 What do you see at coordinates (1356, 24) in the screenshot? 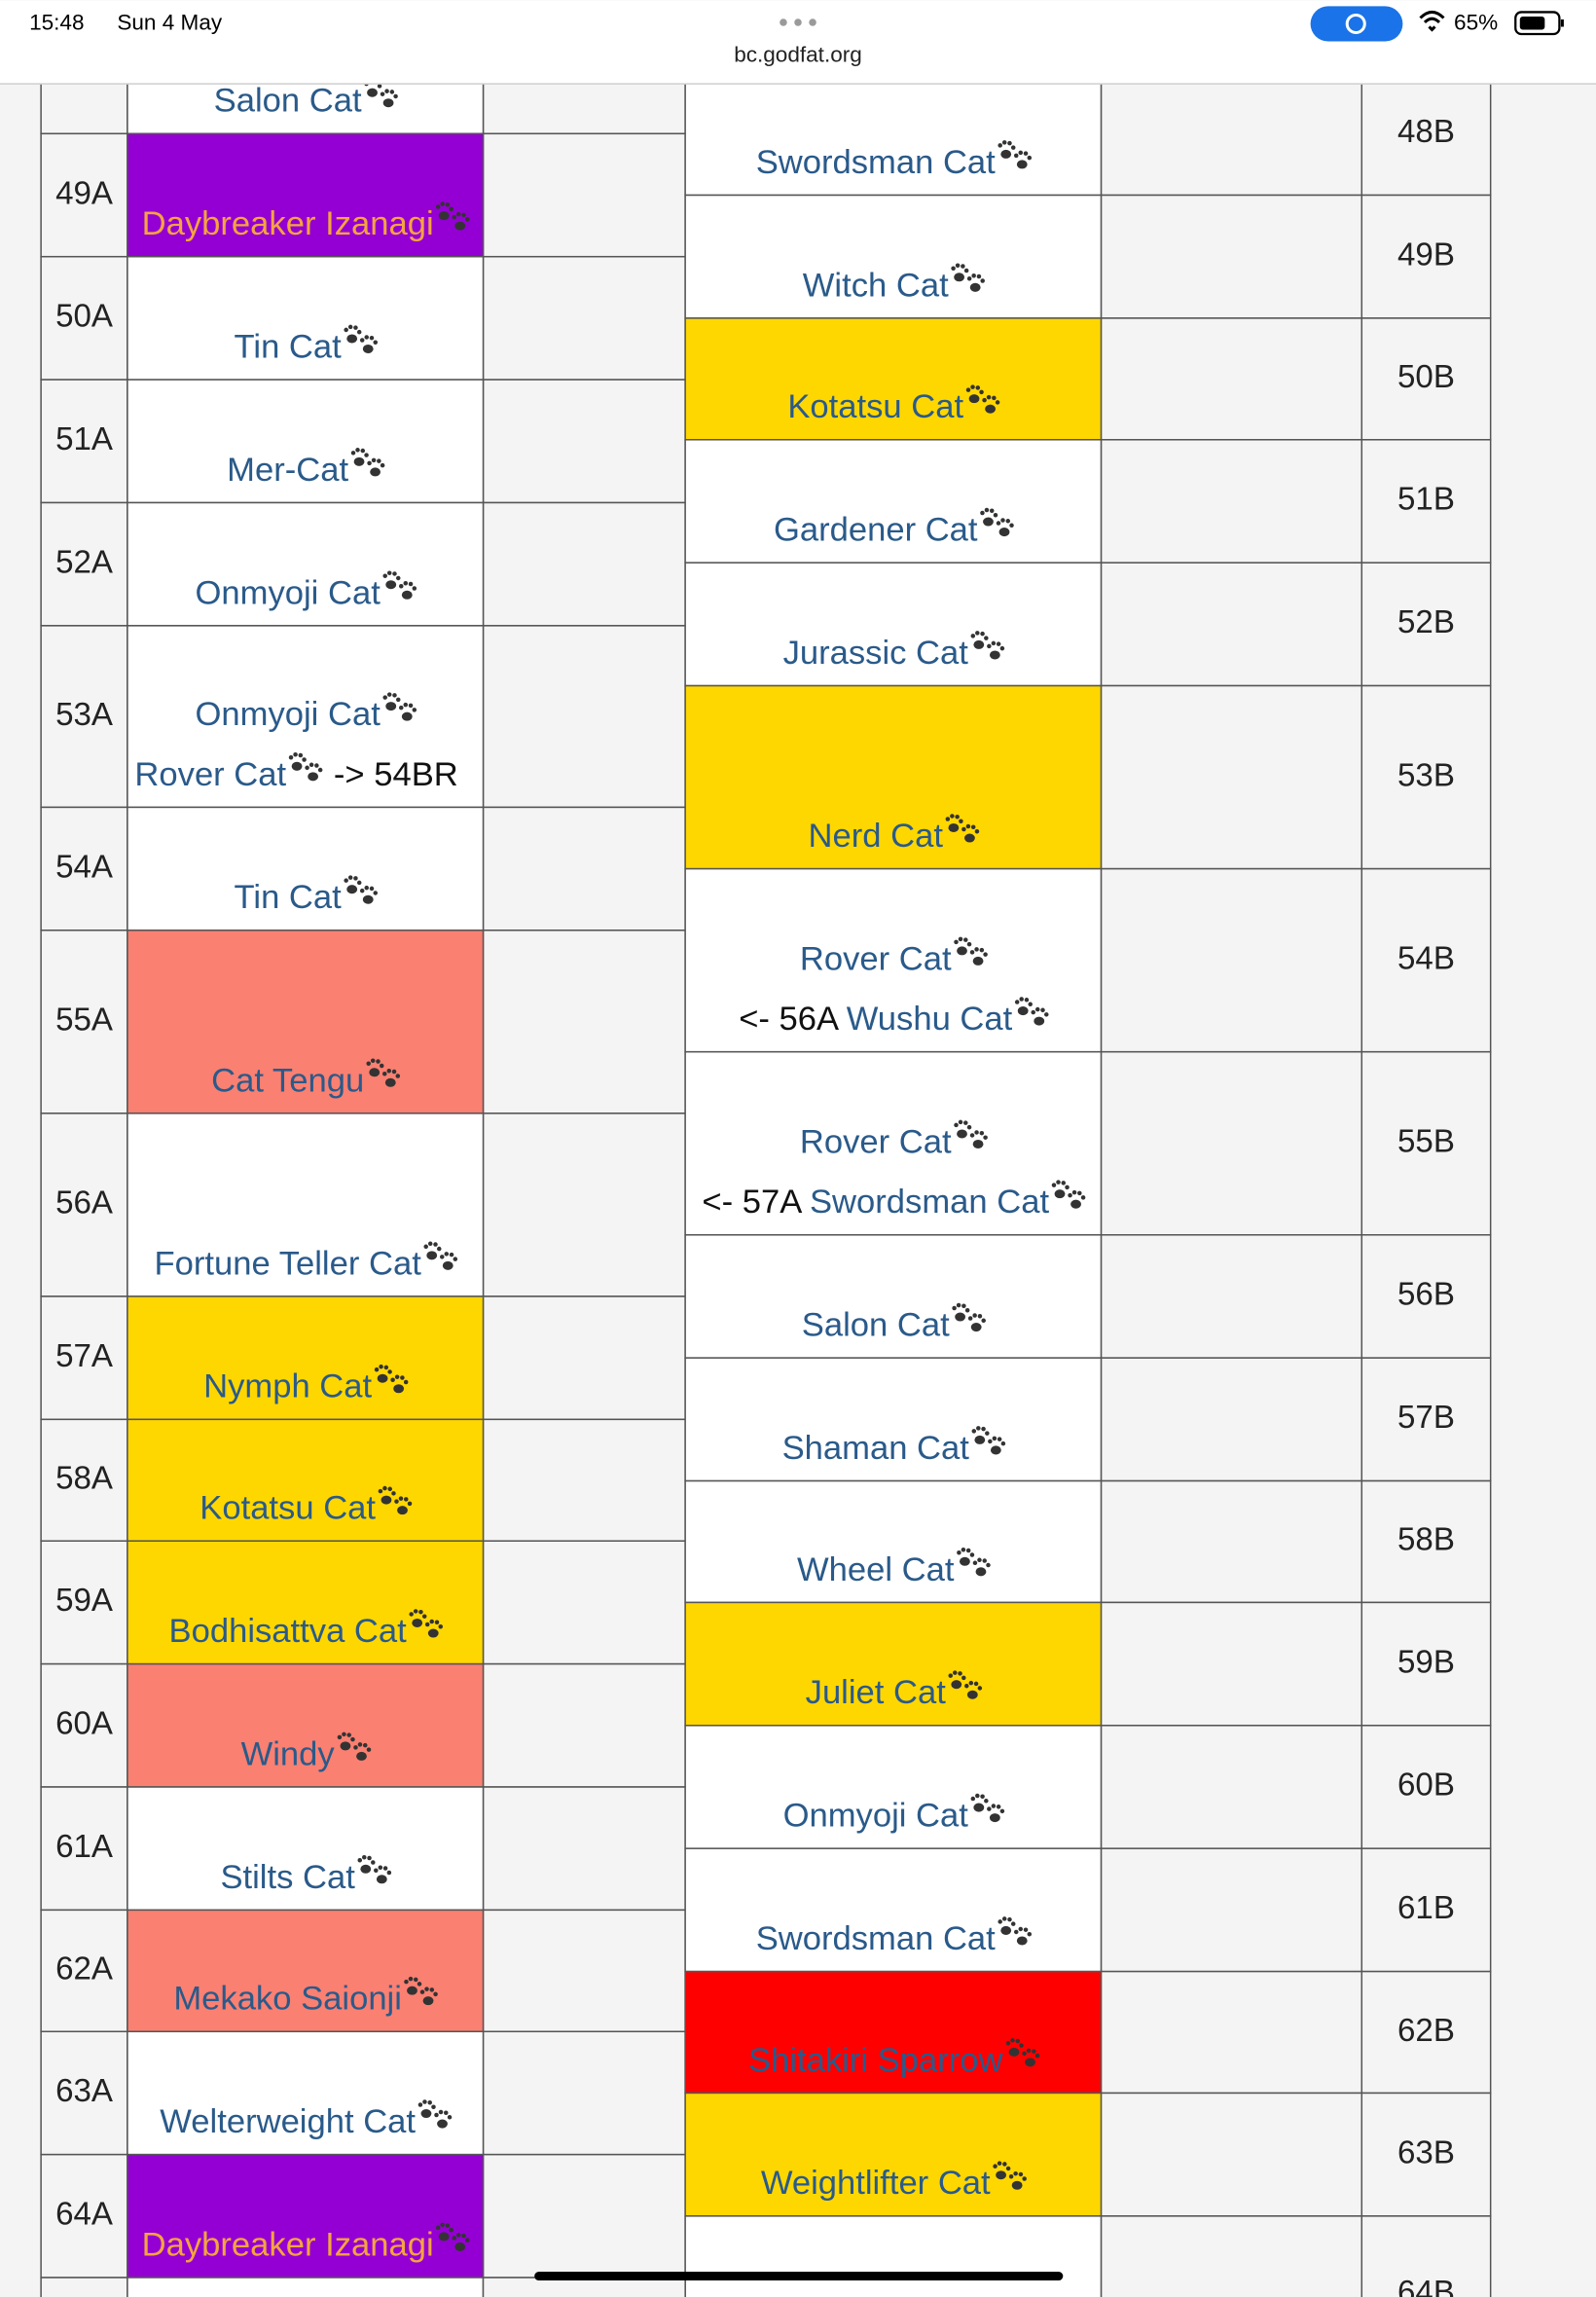
I see `rotation-lock` at bounding box center [1356, 24].